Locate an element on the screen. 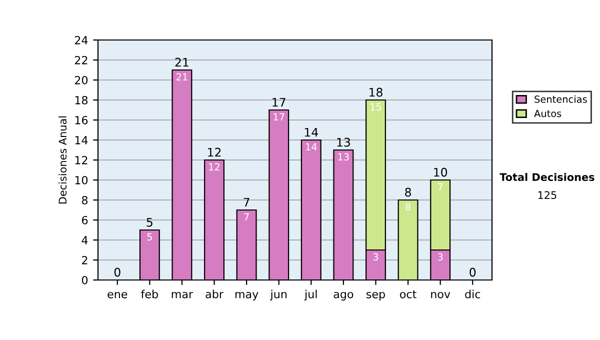 This screenshot has height=340, width=600. data-label: 15 is located at coordinates (376, 107).